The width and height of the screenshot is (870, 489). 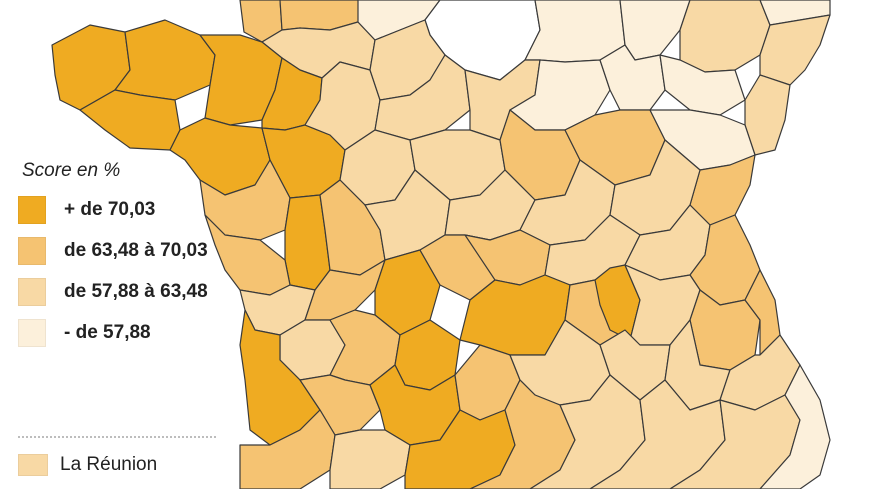 I want to click on legend-label: de 63,48 à 70,03, so click(x=136, y=250).